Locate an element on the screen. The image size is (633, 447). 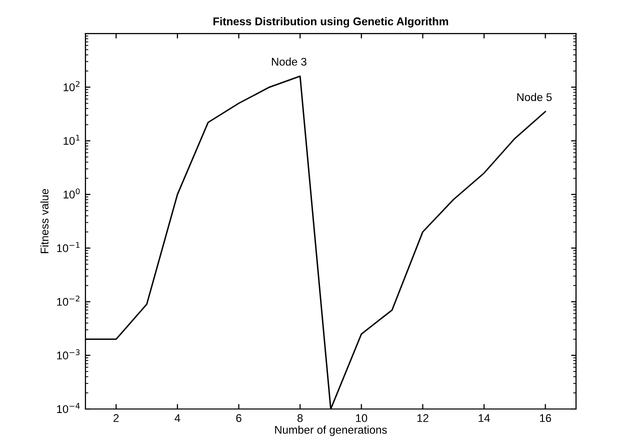
x-tick-label: 8 is located at coordinates (300, 418).